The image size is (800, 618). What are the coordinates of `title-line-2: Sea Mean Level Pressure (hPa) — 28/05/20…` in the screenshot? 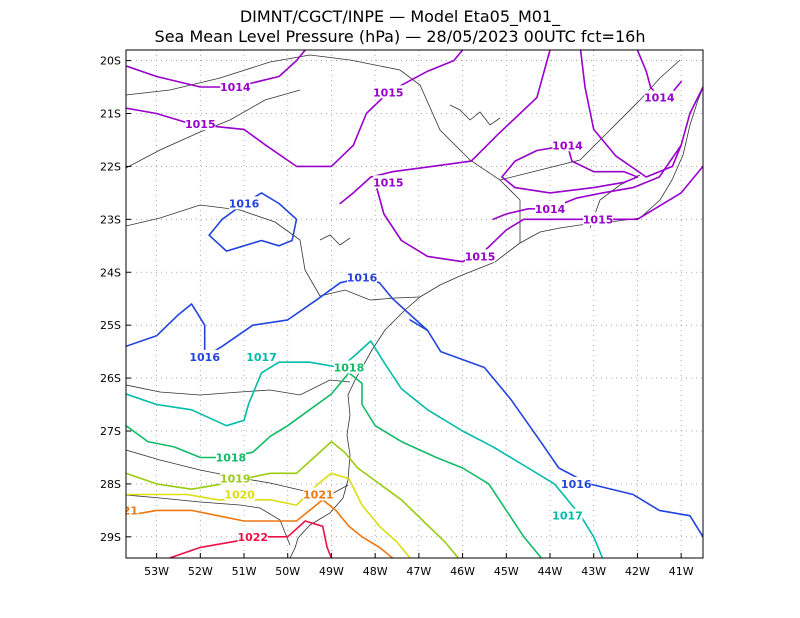 It's located at (400, 36).